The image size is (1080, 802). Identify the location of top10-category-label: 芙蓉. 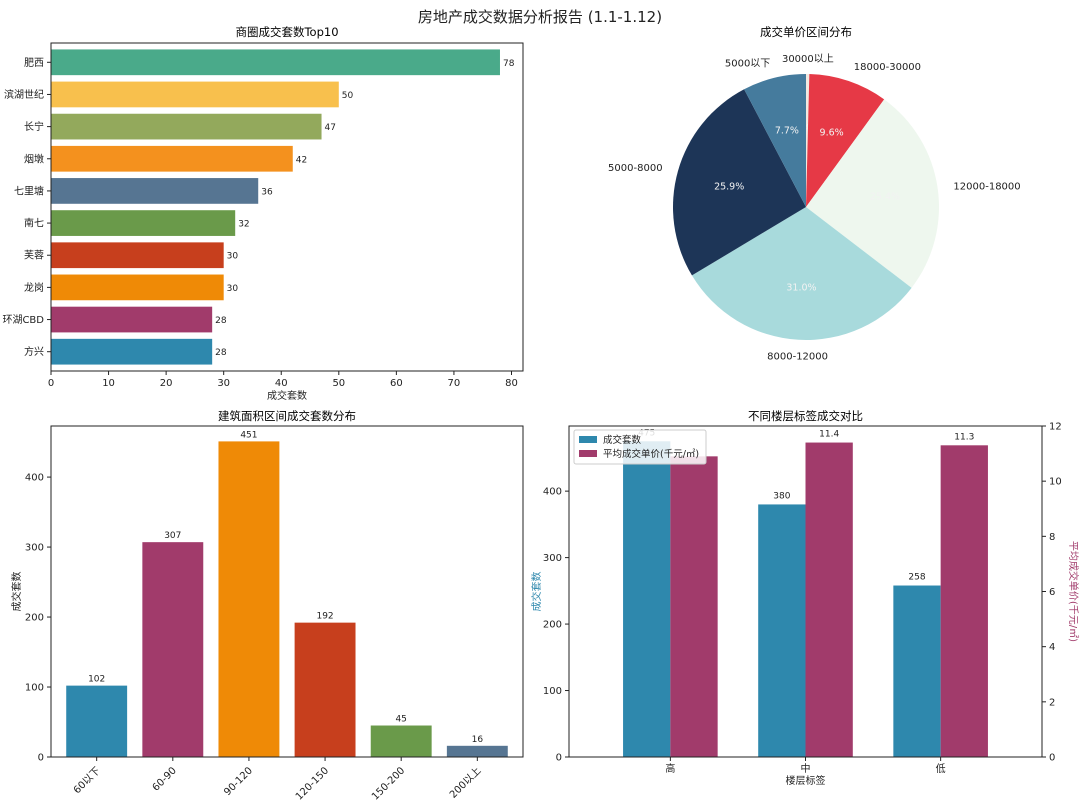
(34, 255).